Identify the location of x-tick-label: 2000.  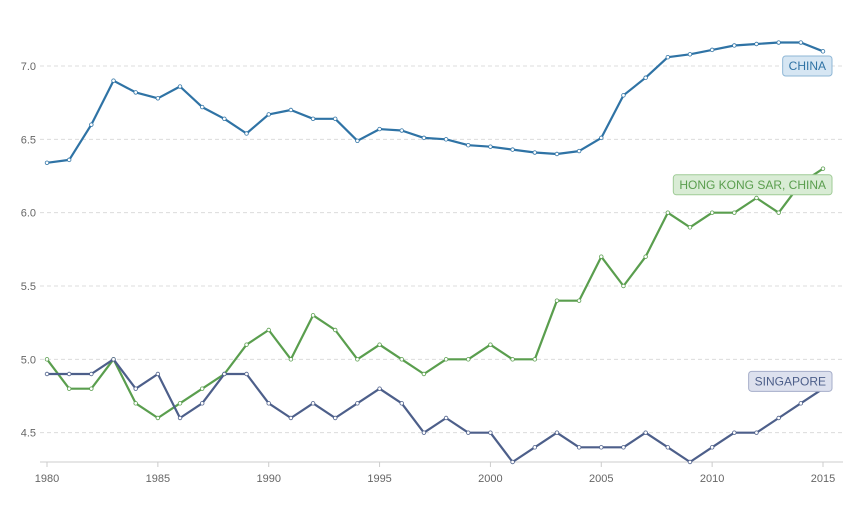
(490, 479).